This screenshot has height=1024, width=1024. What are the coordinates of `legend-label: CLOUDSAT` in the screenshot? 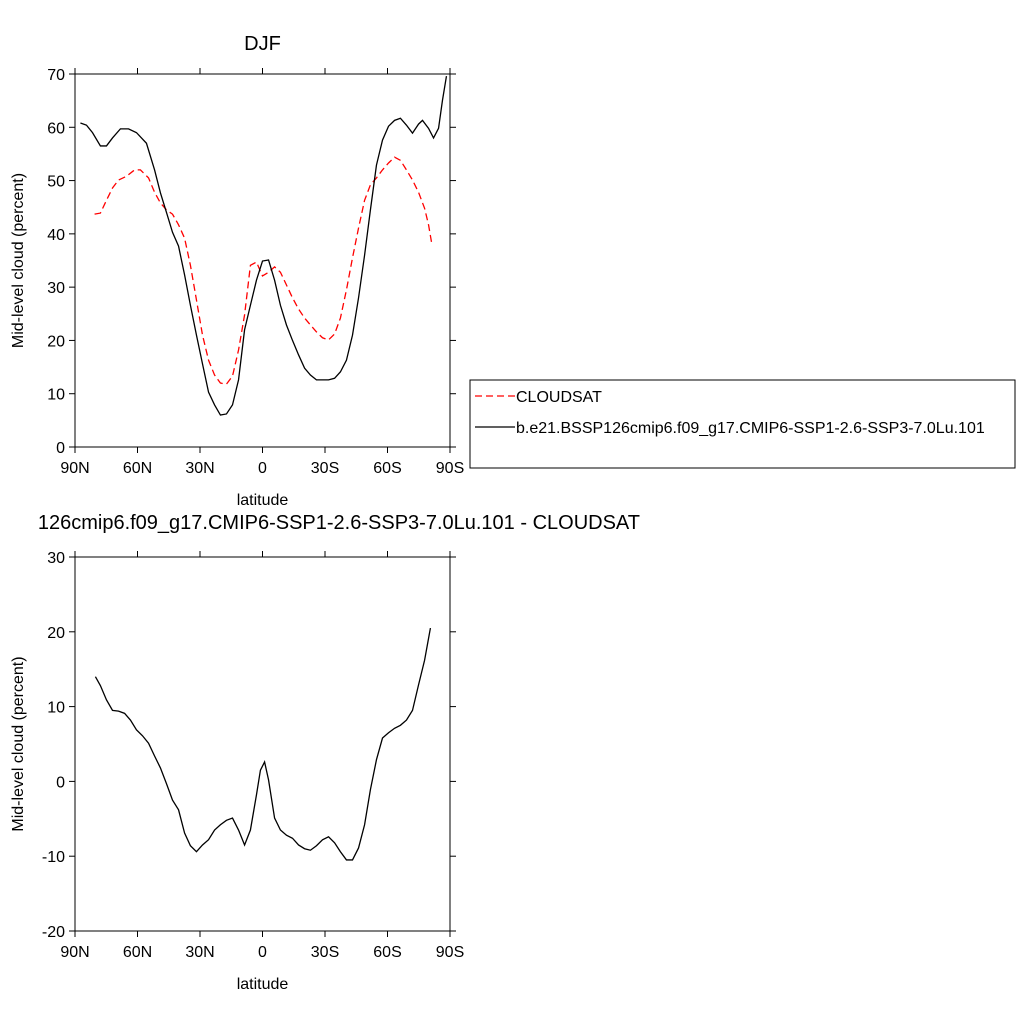 It's located at (559, 397).